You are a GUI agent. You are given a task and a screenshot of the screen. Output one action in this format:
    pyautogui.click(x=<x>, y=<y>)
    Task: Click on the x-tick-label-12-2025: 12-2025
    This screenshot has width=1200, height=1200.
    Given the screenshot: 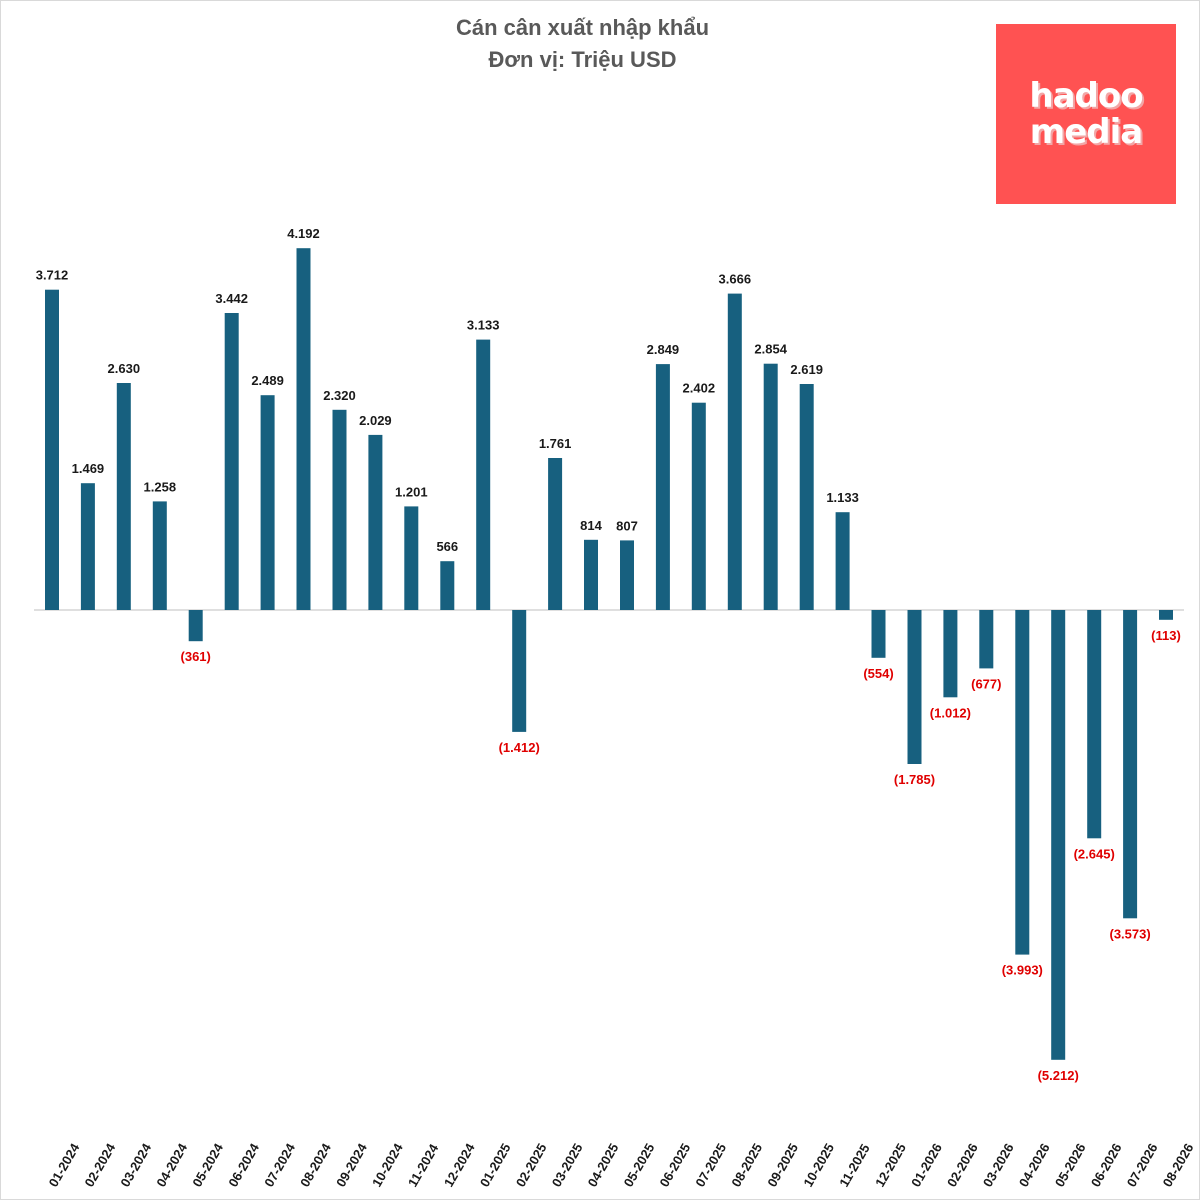 What is the action you would take?
    pyautogui.click(x=890, y=1165)
    